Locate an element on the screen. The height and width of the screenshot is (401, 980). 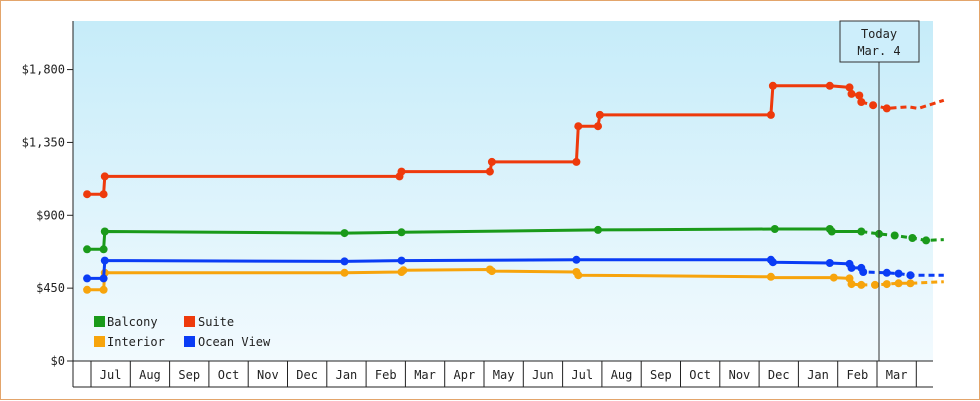
x-month-label: Jun is located at coordinates (543, 375).